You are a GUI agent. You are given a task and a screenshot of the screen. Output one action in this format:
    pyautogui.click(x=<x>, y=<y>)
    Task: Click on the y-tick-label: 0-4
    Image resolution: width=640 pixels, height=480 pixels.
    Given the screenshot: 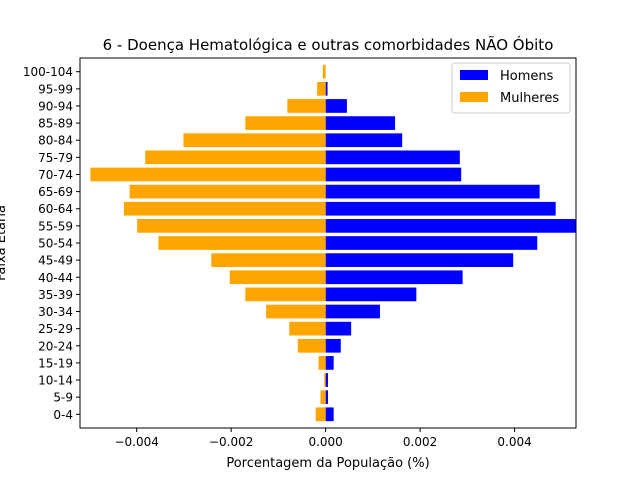 What is the action you would take?
    pyautogui.click(x=63, y=415)
    